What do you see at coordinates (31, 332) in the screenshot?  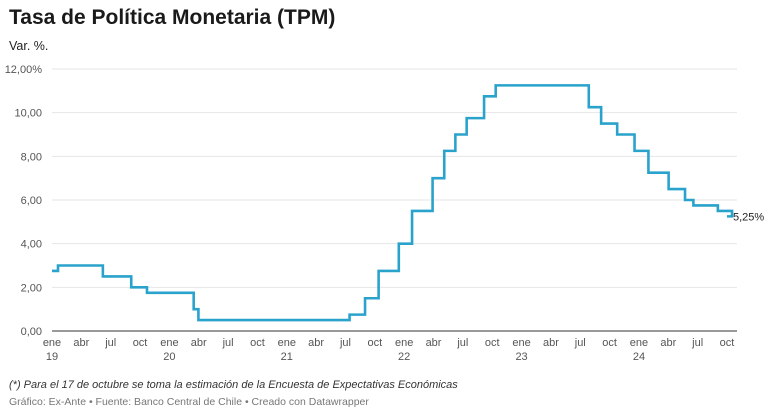 I see `y-tick-label: 0,00` at bounding box center [31, 332].